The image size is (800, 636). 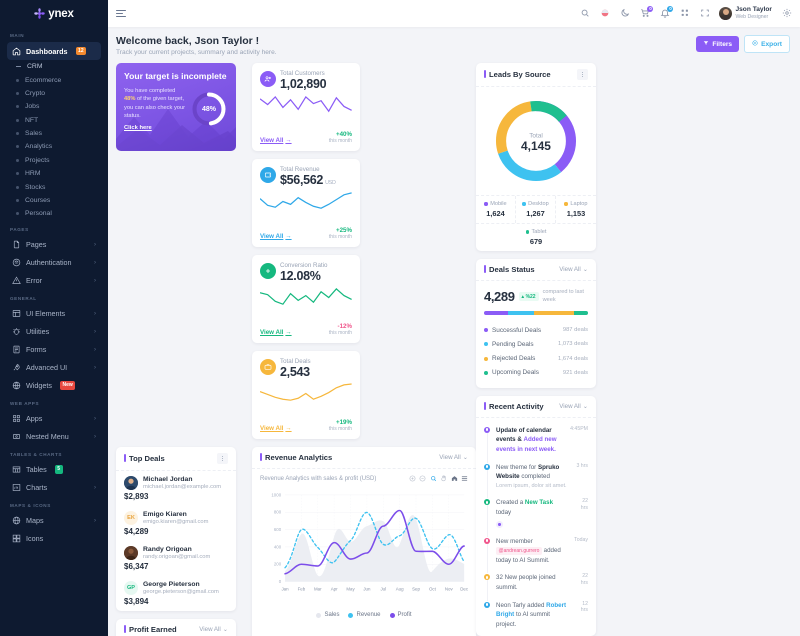 What do you see at coordinates (56, 106) in the screenshot?
I see `sidebar-subitem-jobs: Jobs` at bounding box center [56, 106].